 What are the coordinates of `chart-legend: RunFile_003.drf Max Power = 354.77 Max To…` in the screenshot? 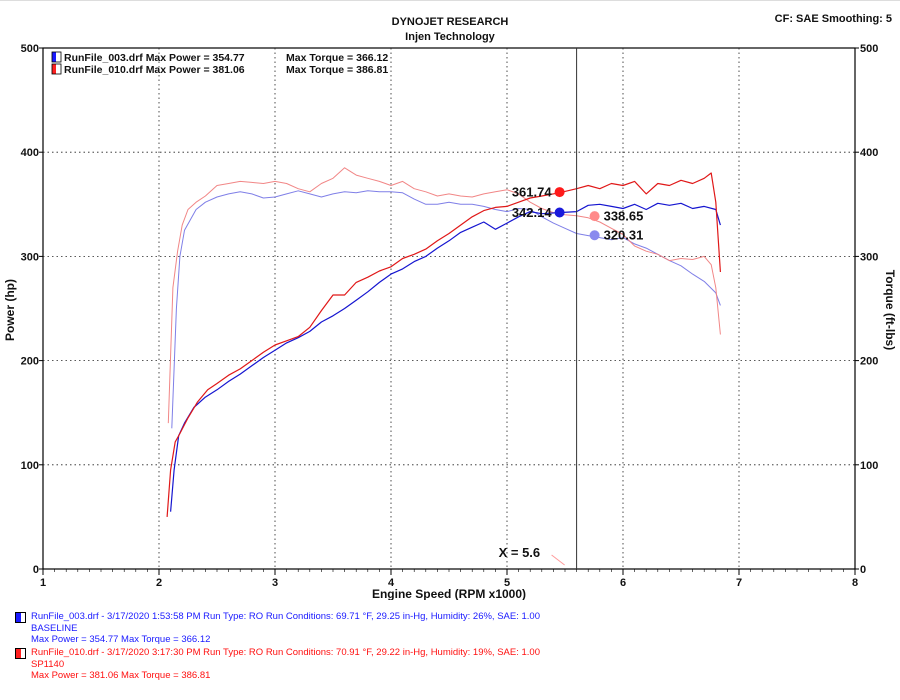 It's located at (219, 63).